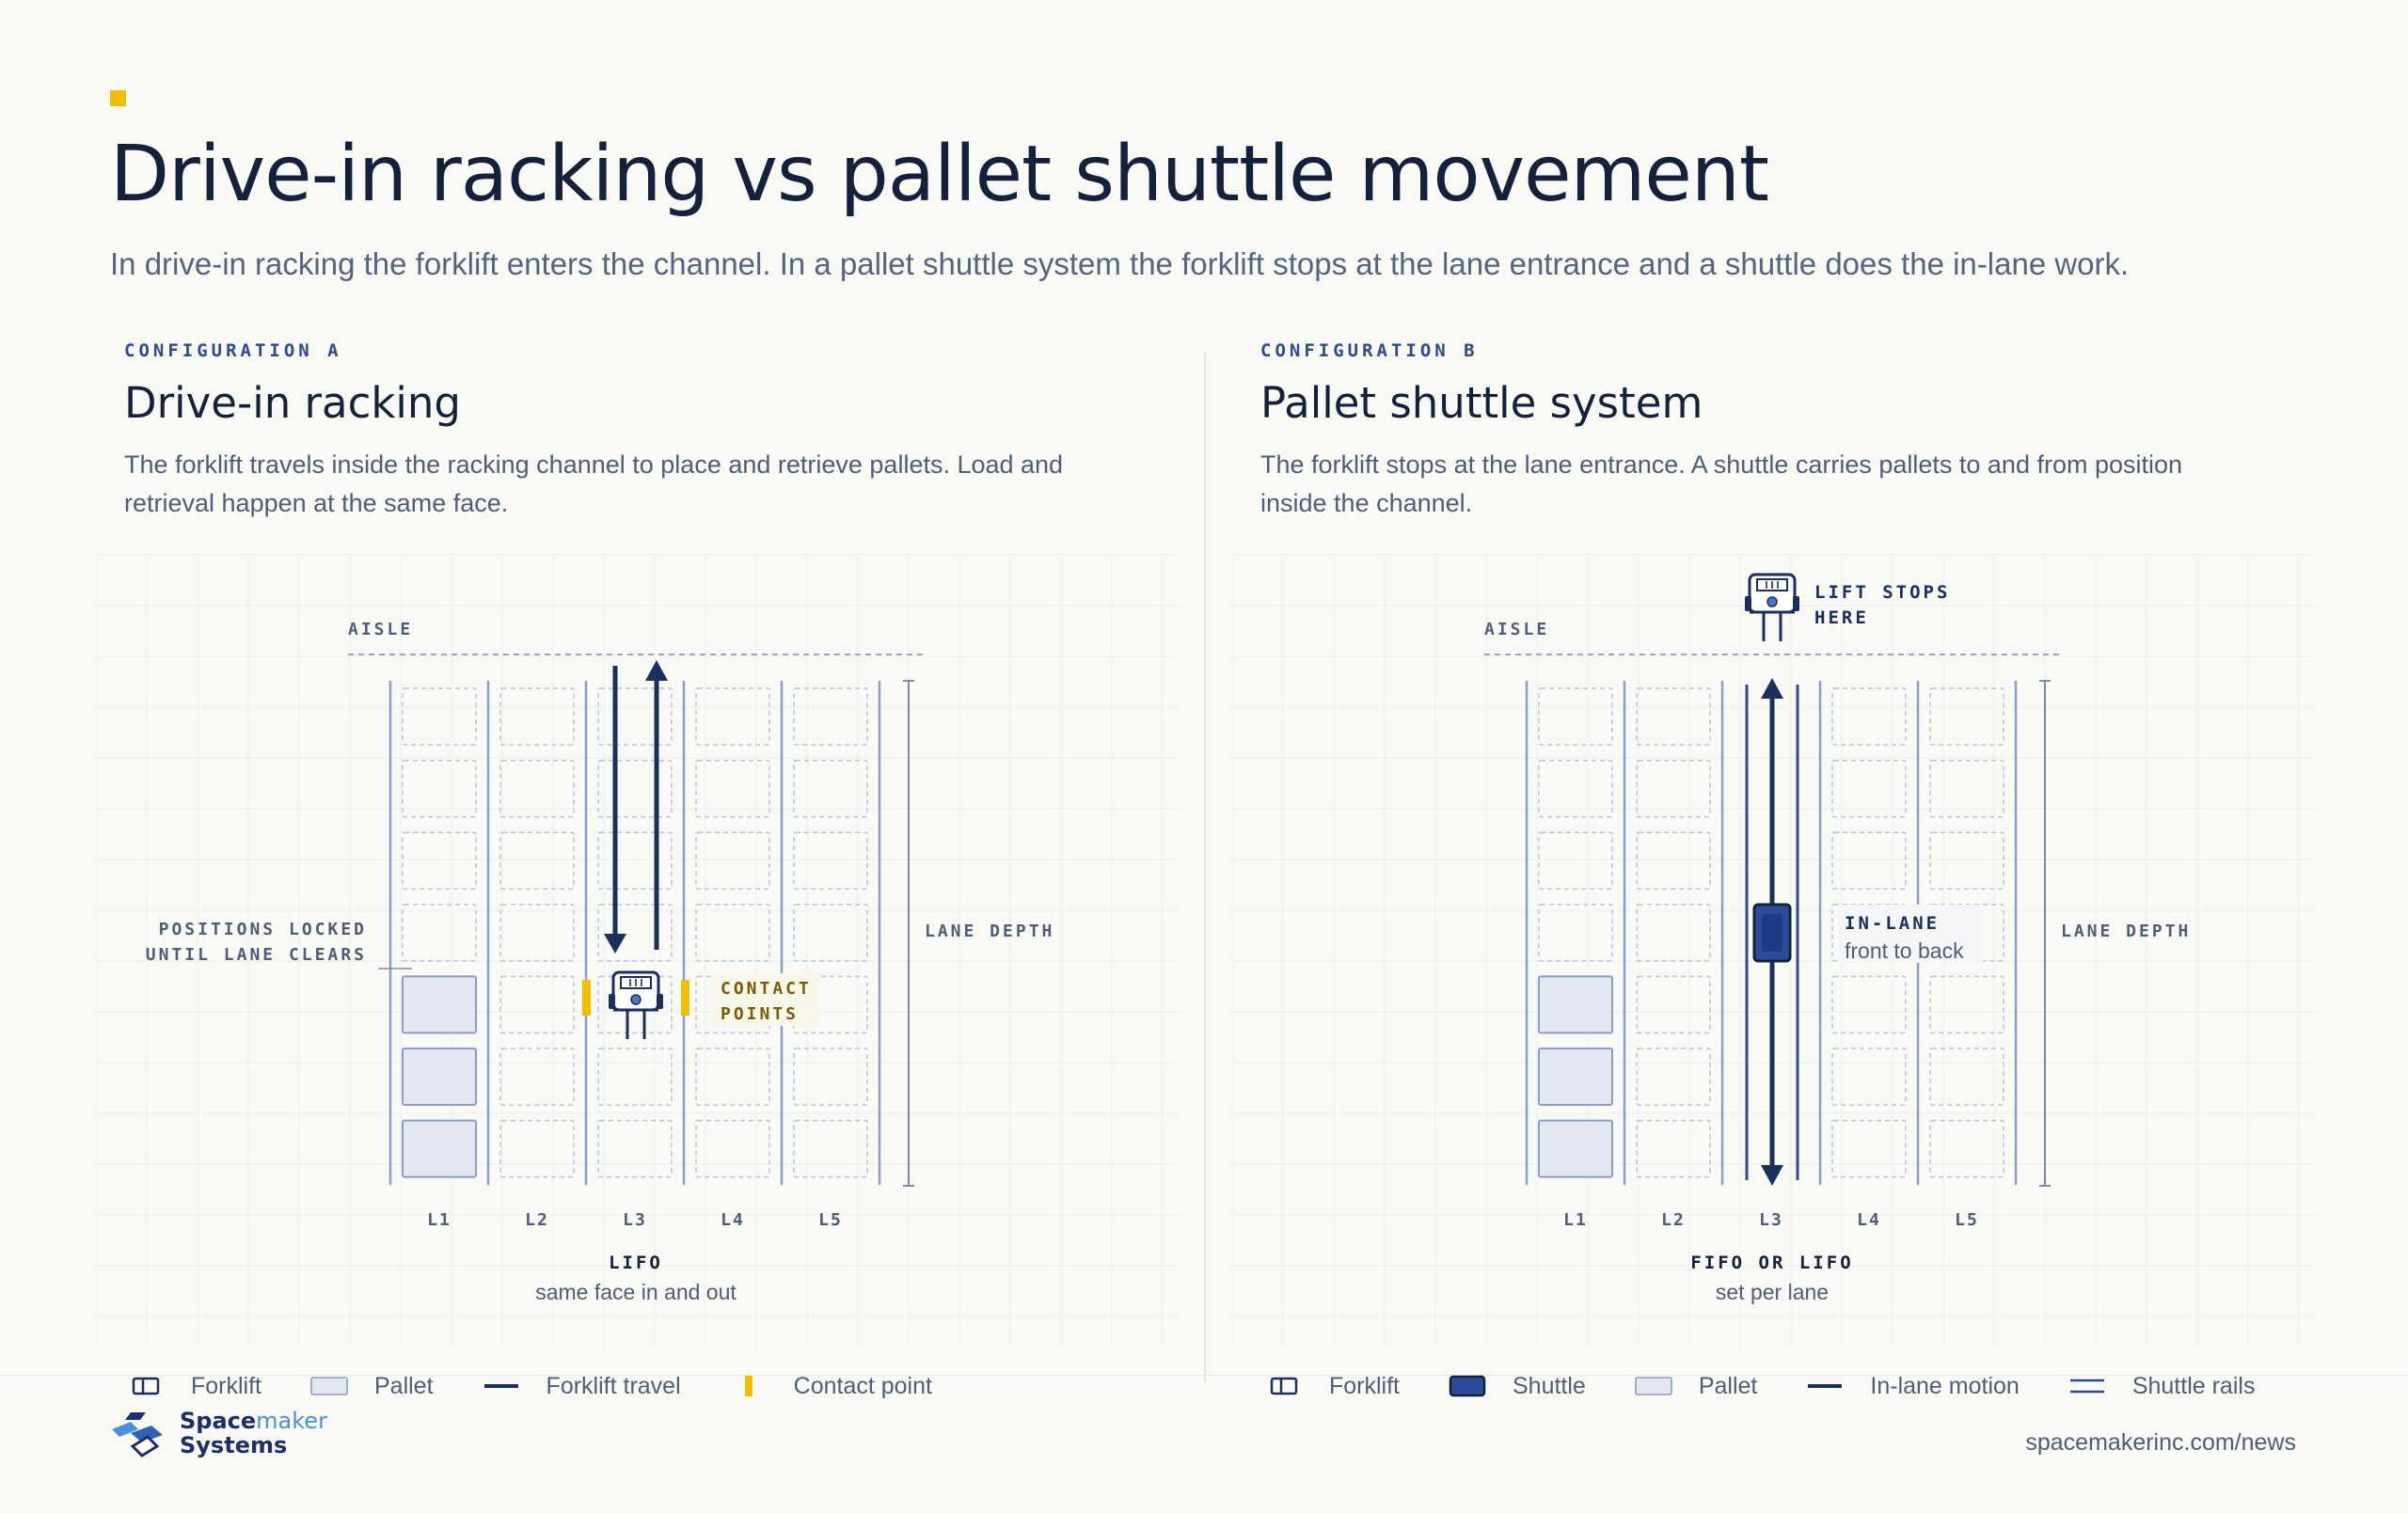 The image size is (2408, 1513). I want to click on contact-label-line1: CONTACT, so click(767, 989).